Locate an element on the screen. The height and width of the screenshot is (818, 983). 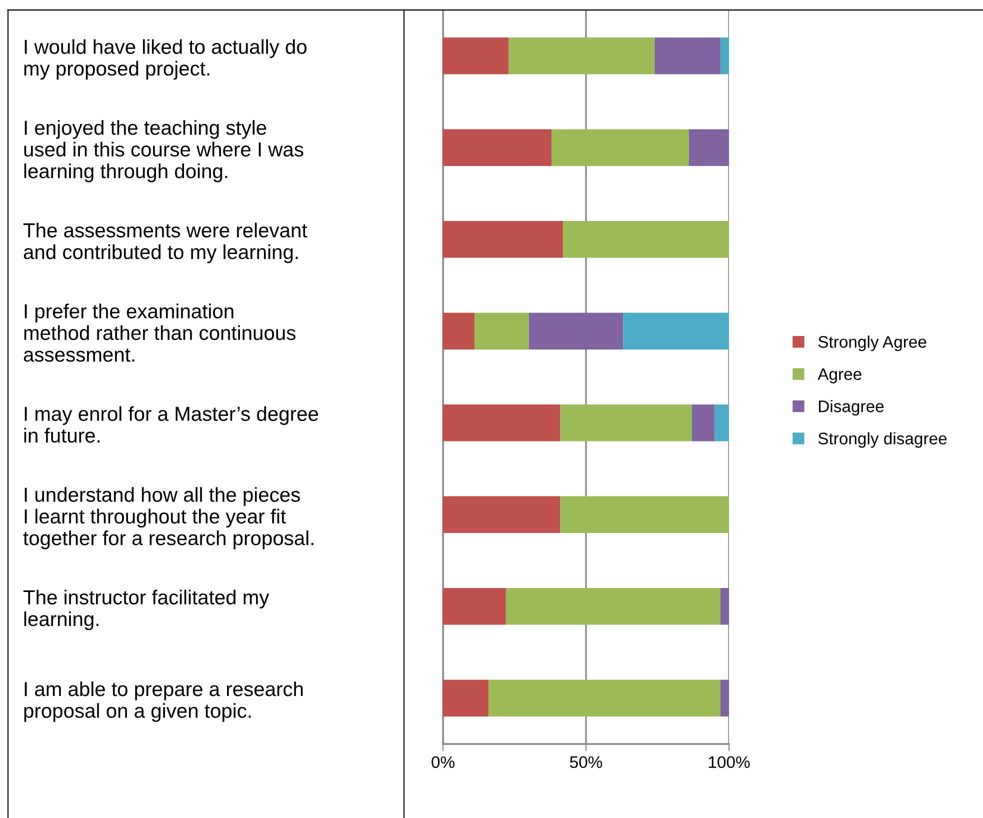
y-tick-label: I enjoyed the teaching style used in this course where I was learning through doing. is located at coordinates (164, 151).